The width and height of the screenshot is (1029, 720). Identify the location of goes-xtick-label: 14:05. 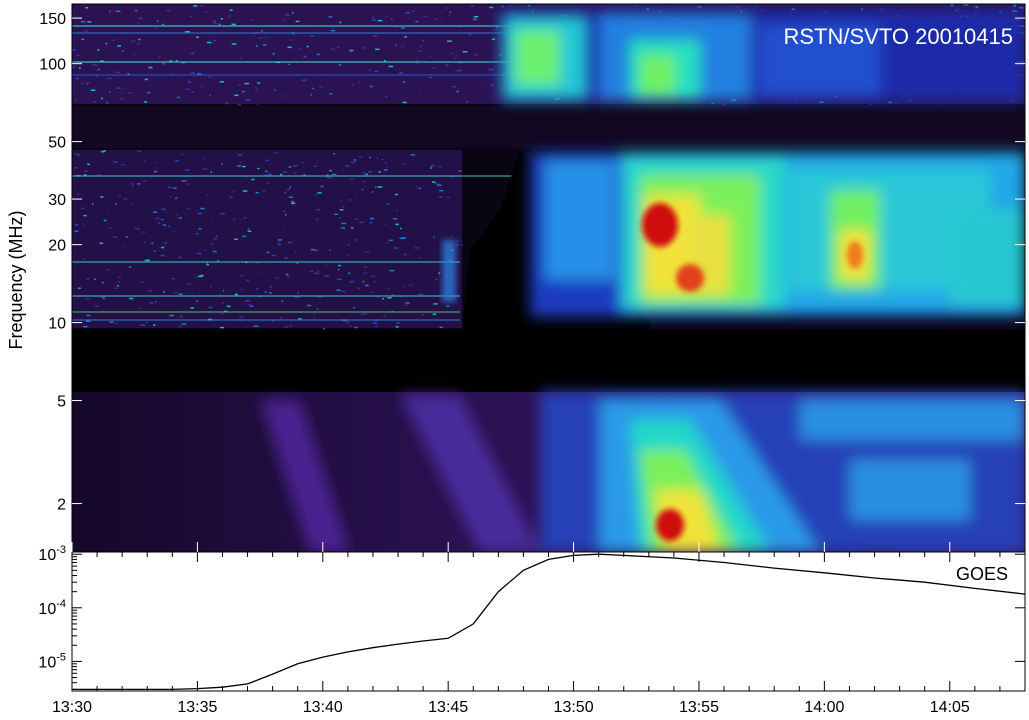
(950, 707).